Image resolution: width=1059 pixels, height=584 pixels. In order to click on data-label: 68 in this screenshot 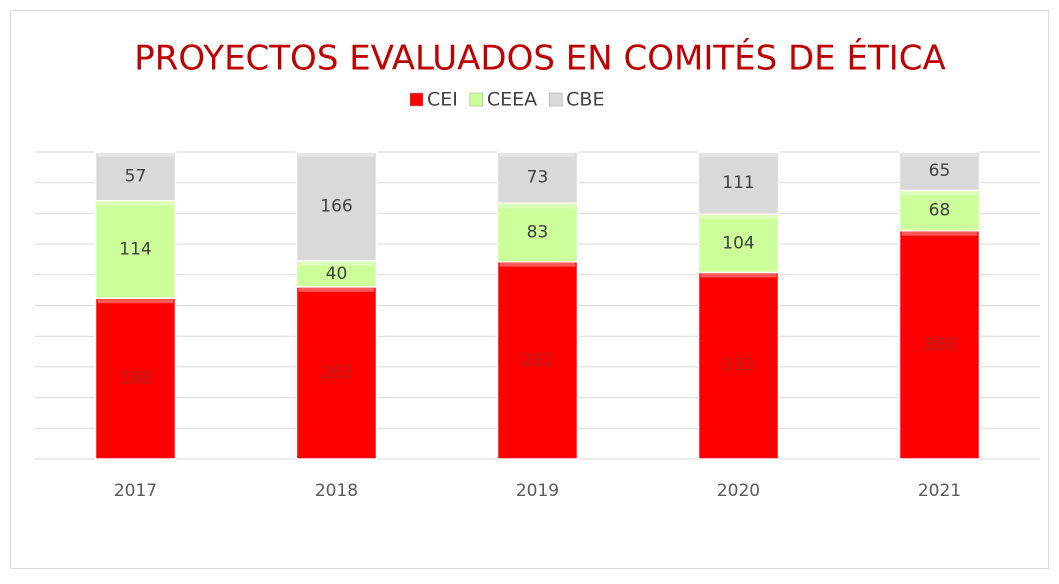, I will do `click(940, 211)`.